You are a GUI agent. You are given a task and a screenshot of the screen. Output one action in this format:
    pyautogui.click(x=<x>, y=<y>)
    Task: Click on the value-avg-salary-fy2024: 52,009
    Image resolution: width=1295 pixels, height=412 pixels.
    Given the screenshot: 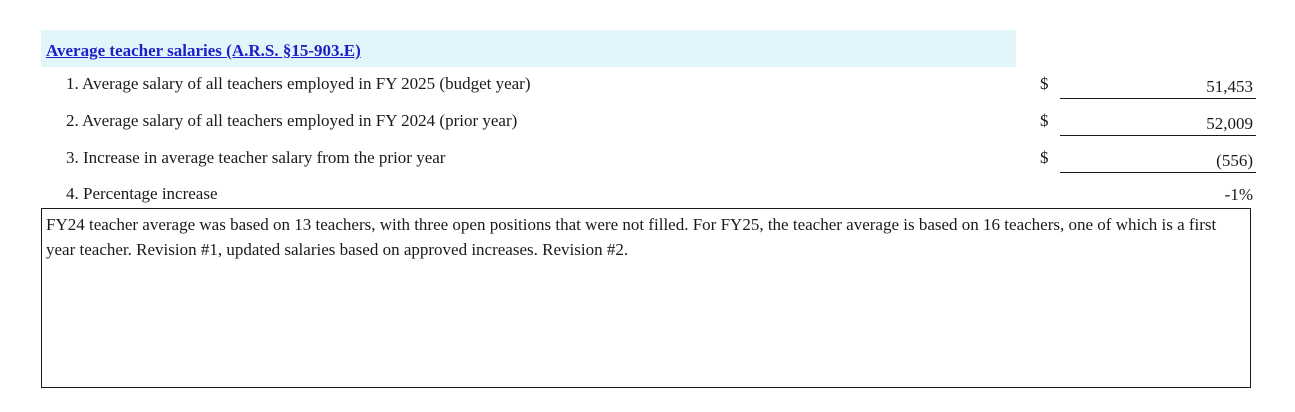 What is the action you would take?
    pyautogui.click(x=1229, y=123)
    